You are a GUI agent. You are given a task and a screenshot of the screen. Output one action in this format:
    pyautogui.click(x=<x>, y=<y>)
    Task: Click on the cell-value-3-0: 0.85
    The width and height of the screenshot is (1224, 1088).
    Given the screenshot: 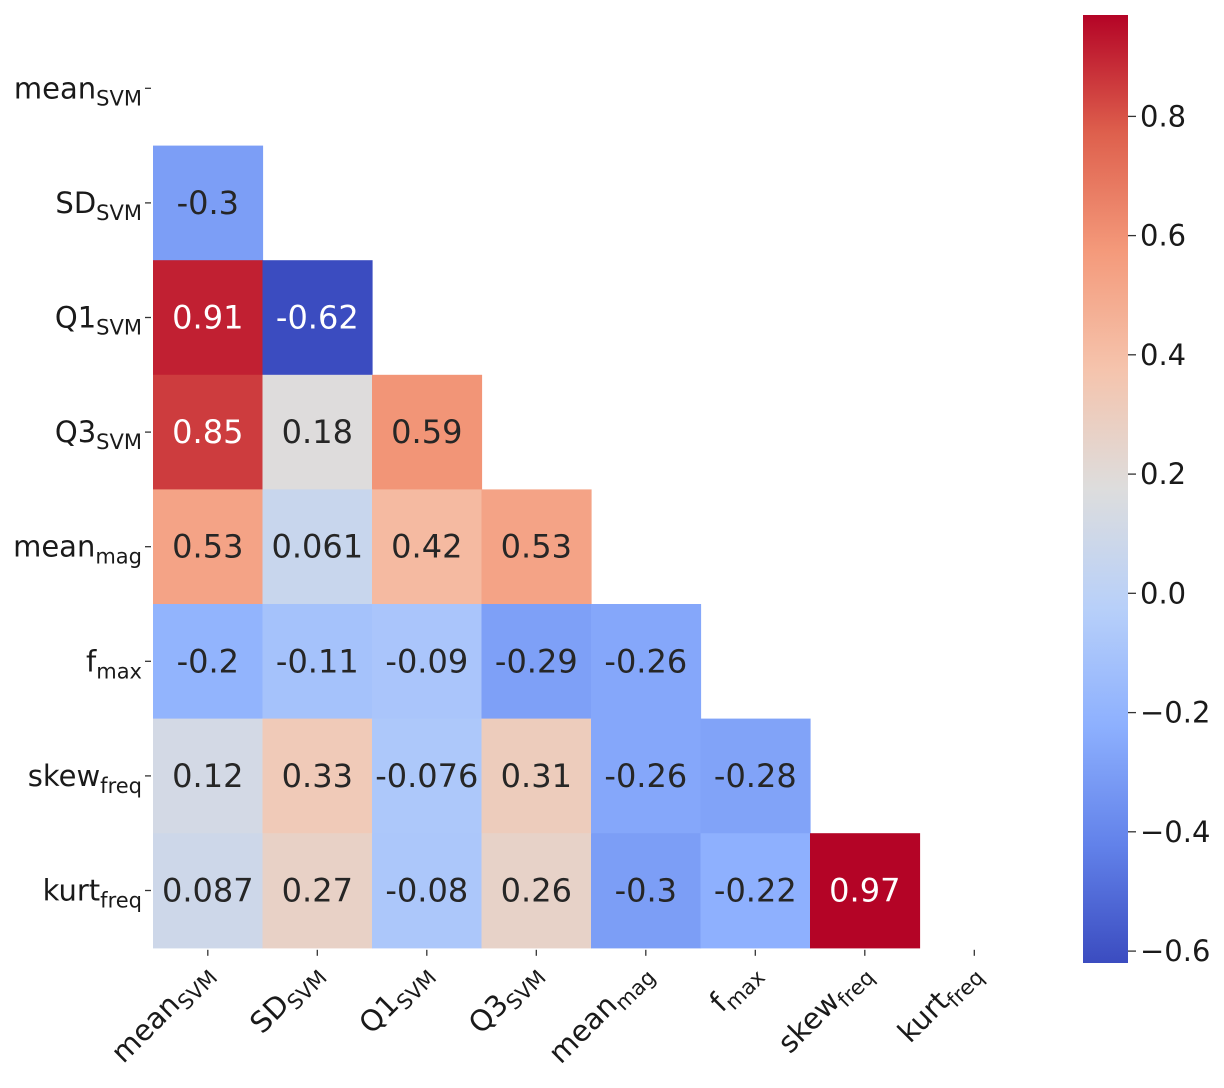 What is the action you would take?
    pyautogui.click(x=207, y=432)
    